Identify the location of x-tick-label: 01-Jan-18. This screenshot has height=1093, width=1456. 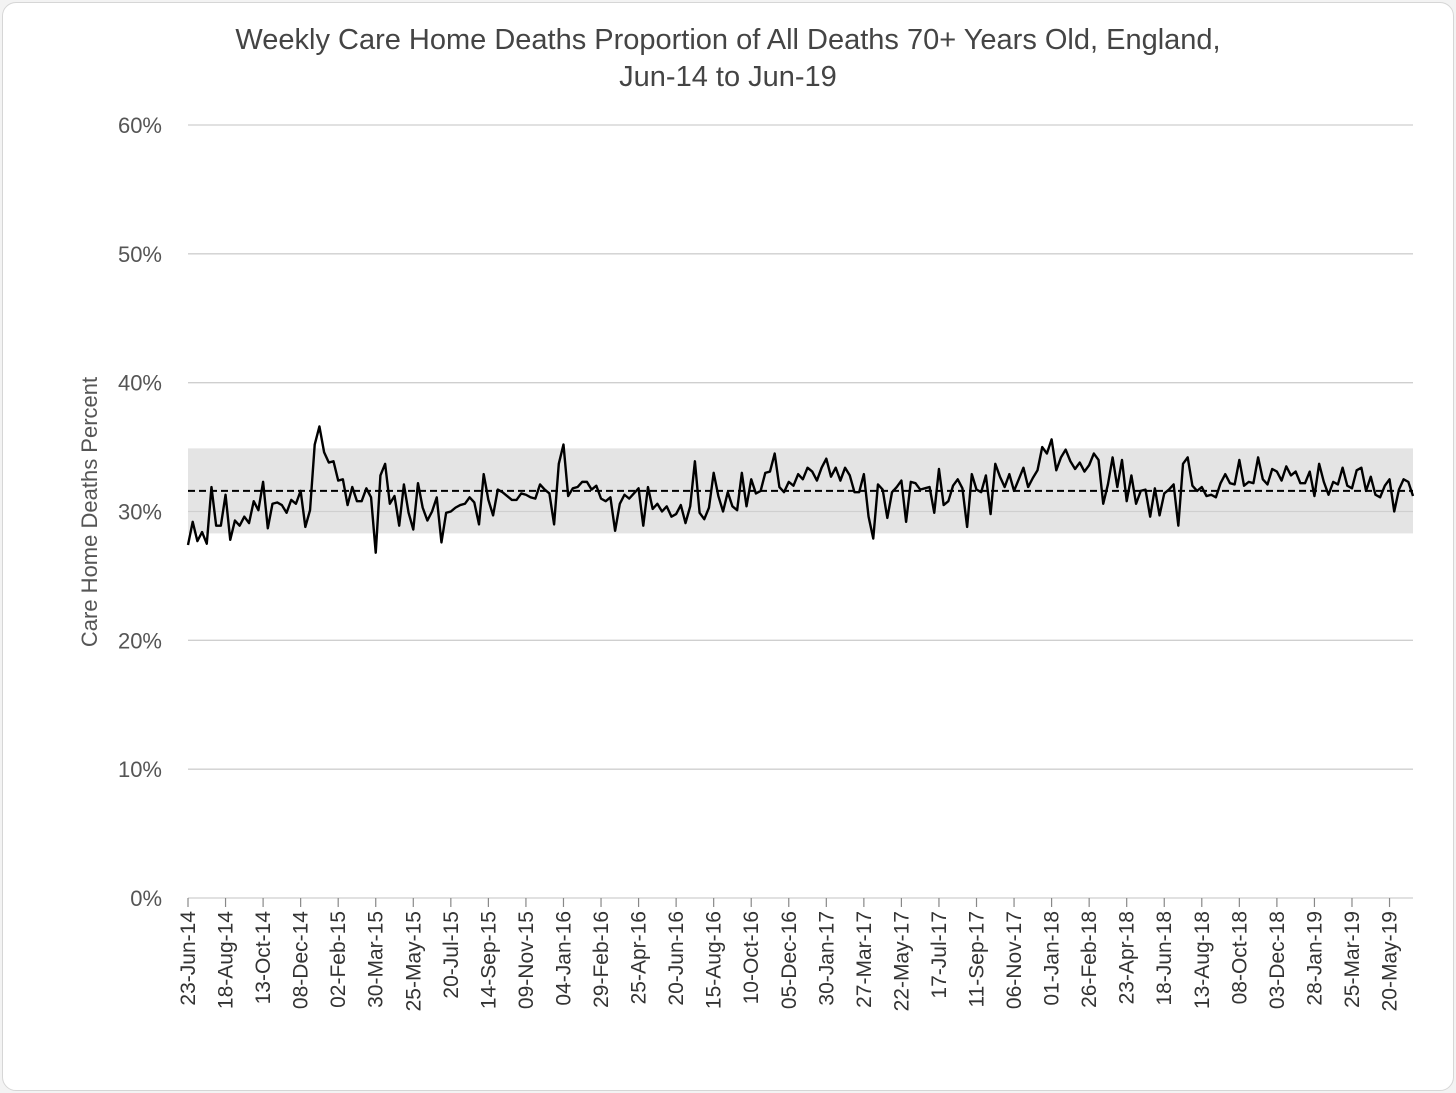
(1052, 958).